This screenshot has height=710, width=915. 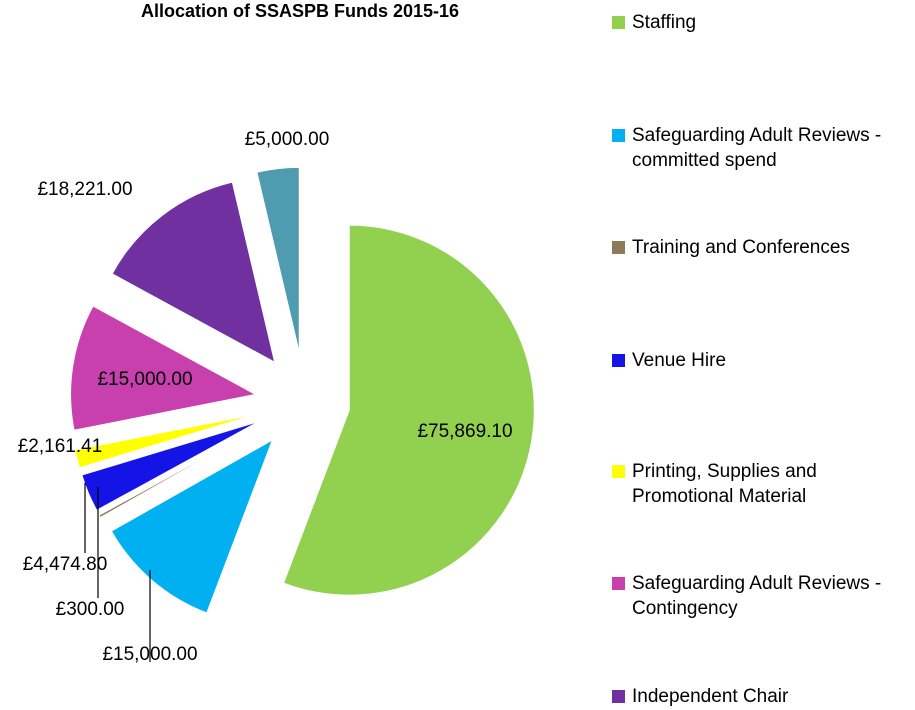 I want to click on legend-label: Training and Conferences, so click(x=741, y=247).